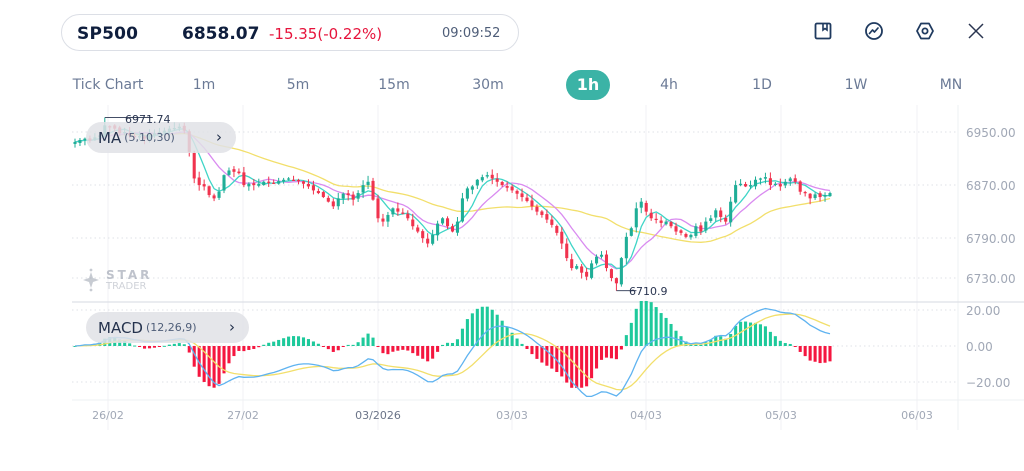  I want to click on timeframe-bar: Tick Chart 1m 5m 15m 30m 1h 4h 1D 1W MN, so click(522, 86).